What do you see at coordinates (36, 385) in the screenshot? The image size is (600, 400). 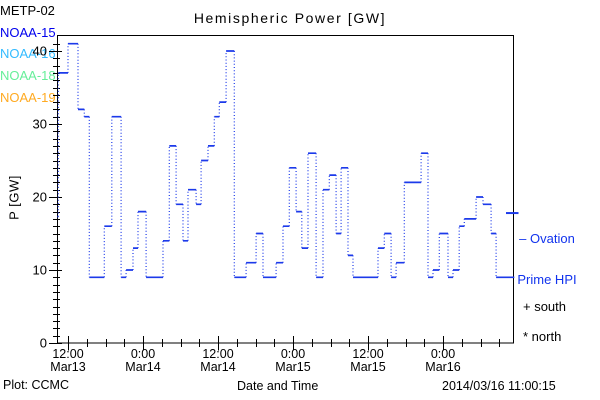 I see `plot-credit: Plot: CCMC` at bounding box center [36, 385].